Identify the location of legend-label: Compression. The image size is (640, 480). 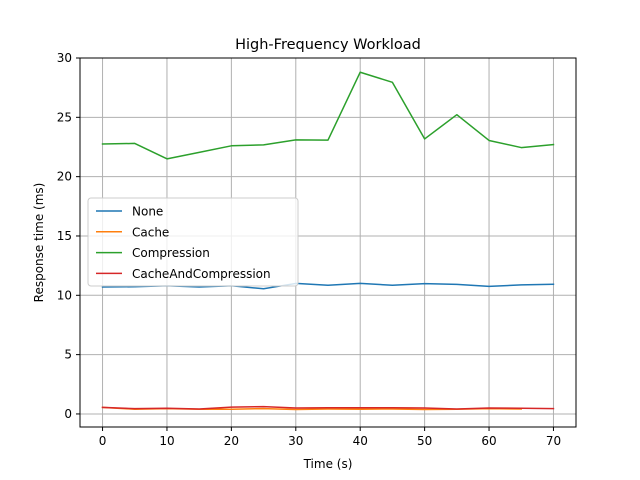
(171, 253).